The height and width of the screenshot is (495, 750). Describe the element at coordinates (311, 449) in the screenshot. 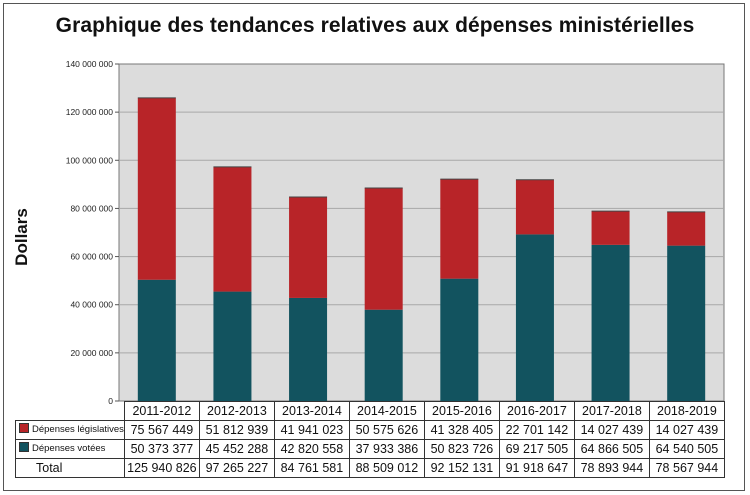

I see `table-cell: 42 820 558` at that location.